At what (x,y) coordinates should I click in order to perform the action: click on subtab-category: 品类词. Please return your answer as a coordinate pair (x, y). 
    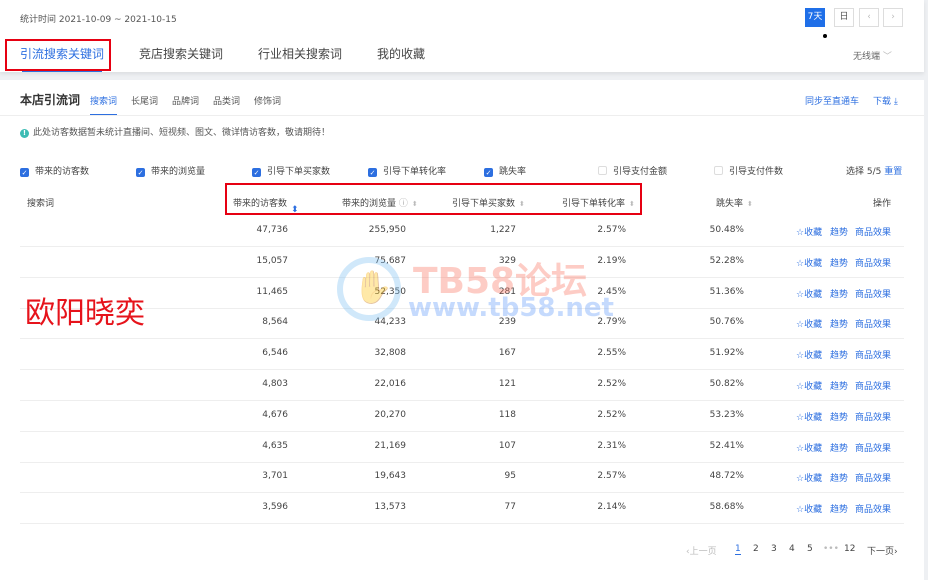
    Looking at the image, I should click on (227, 102).